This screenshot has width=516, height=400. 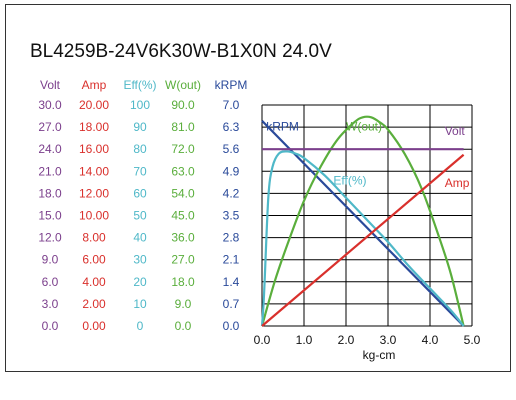 I want to click on curve-labels: kRPM W(out) Volt Eff(%) Amp, so click(x=368, y=154).